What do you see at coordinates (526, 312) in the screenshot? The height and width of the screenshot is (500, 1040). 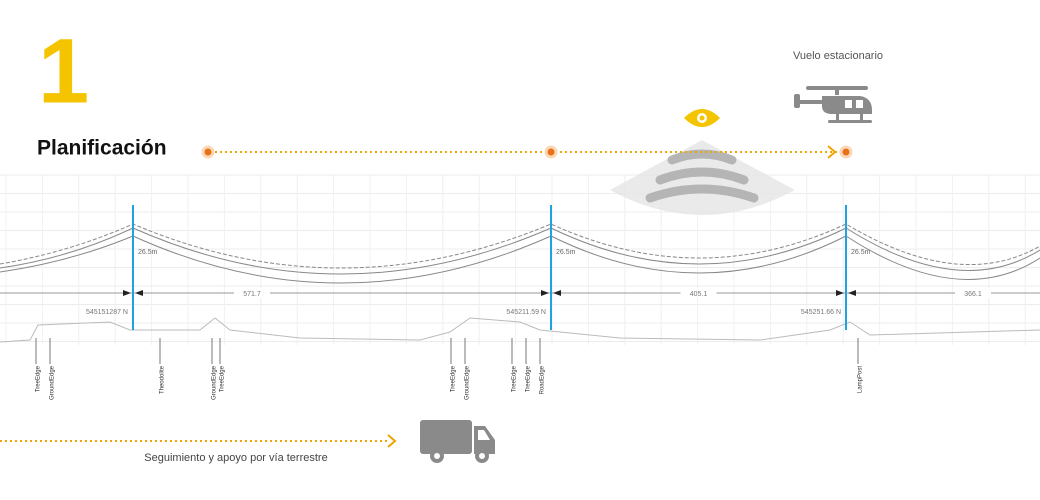 I see `tower-coord: 545211.59 N` at bounding box center [526, 312].